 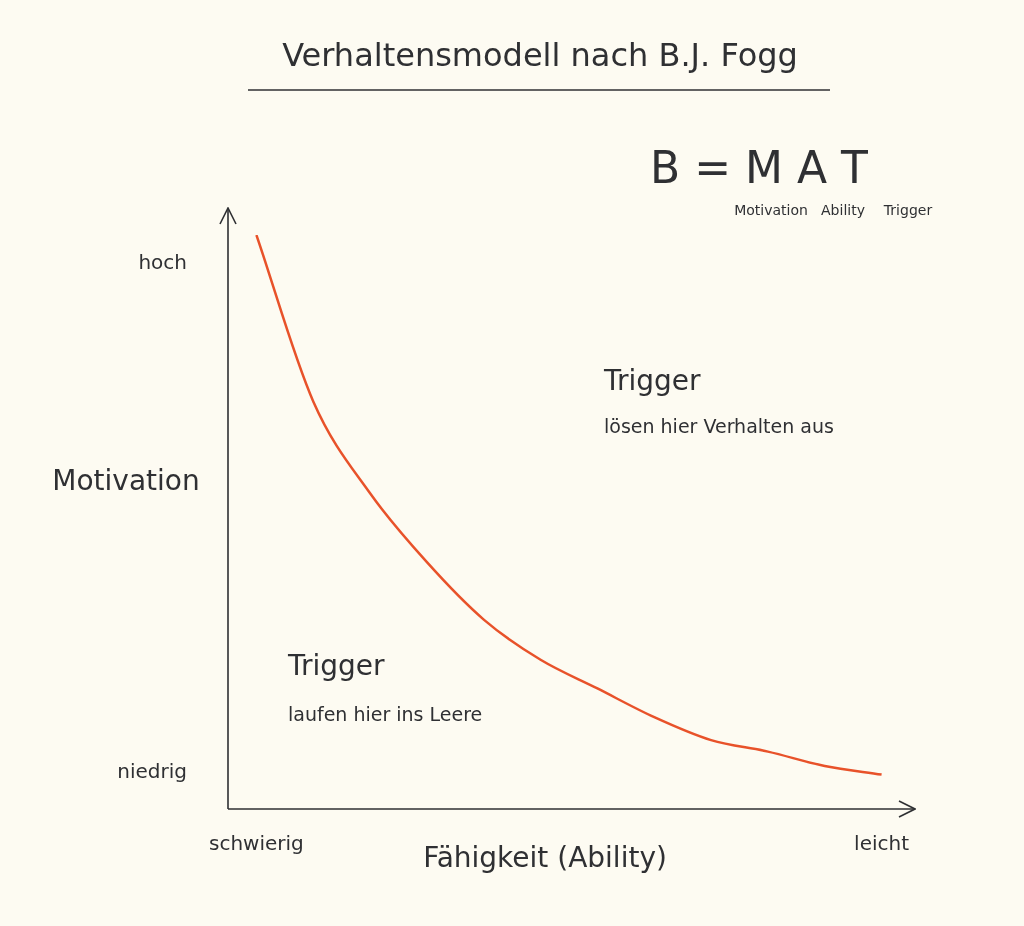 I want to click on annotation: lösen hier Verhalten aus, so click(x=719, y=425).